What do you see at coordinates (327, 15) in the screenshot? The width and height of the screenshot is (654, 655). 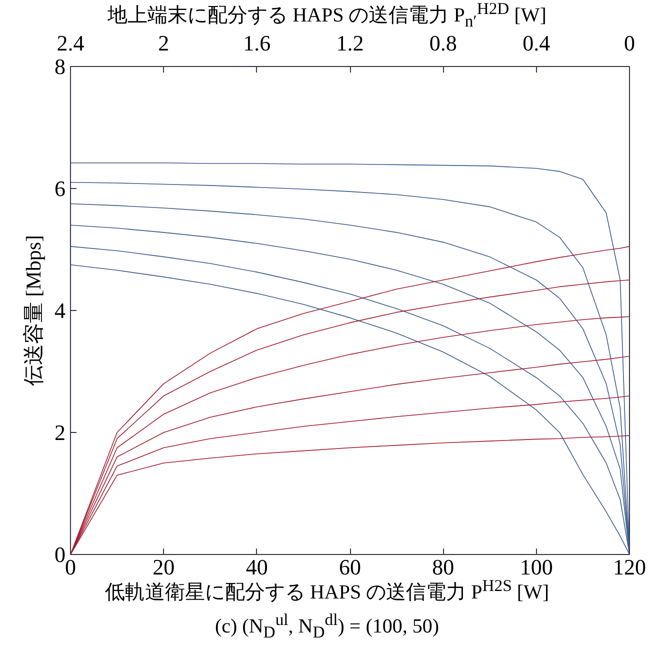 I see `x2-axis-title: 地上端末に配分する HAPS の送信電力 P$_{n′}$$^{H2D}$ [W]` at bounding box center [327, 15].